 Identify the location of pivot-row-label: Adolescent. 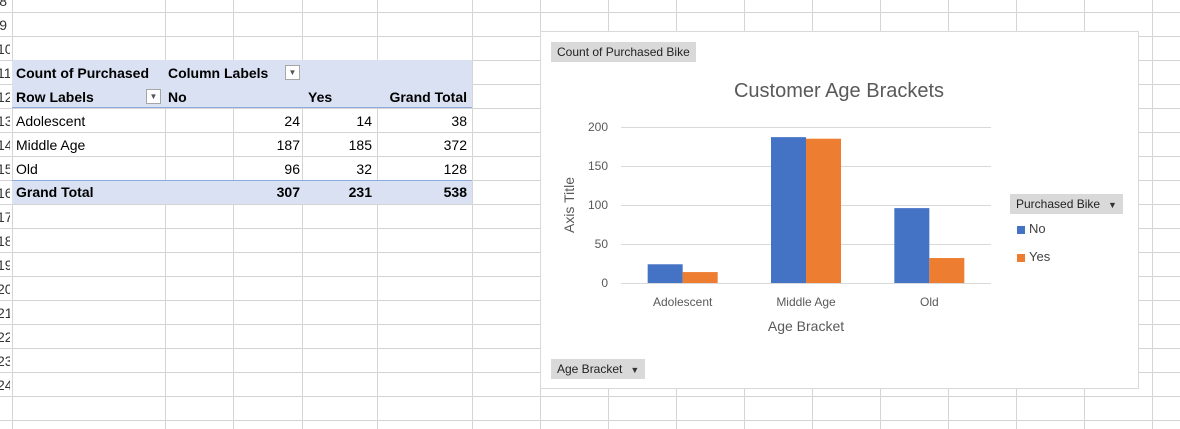
(51, 121).